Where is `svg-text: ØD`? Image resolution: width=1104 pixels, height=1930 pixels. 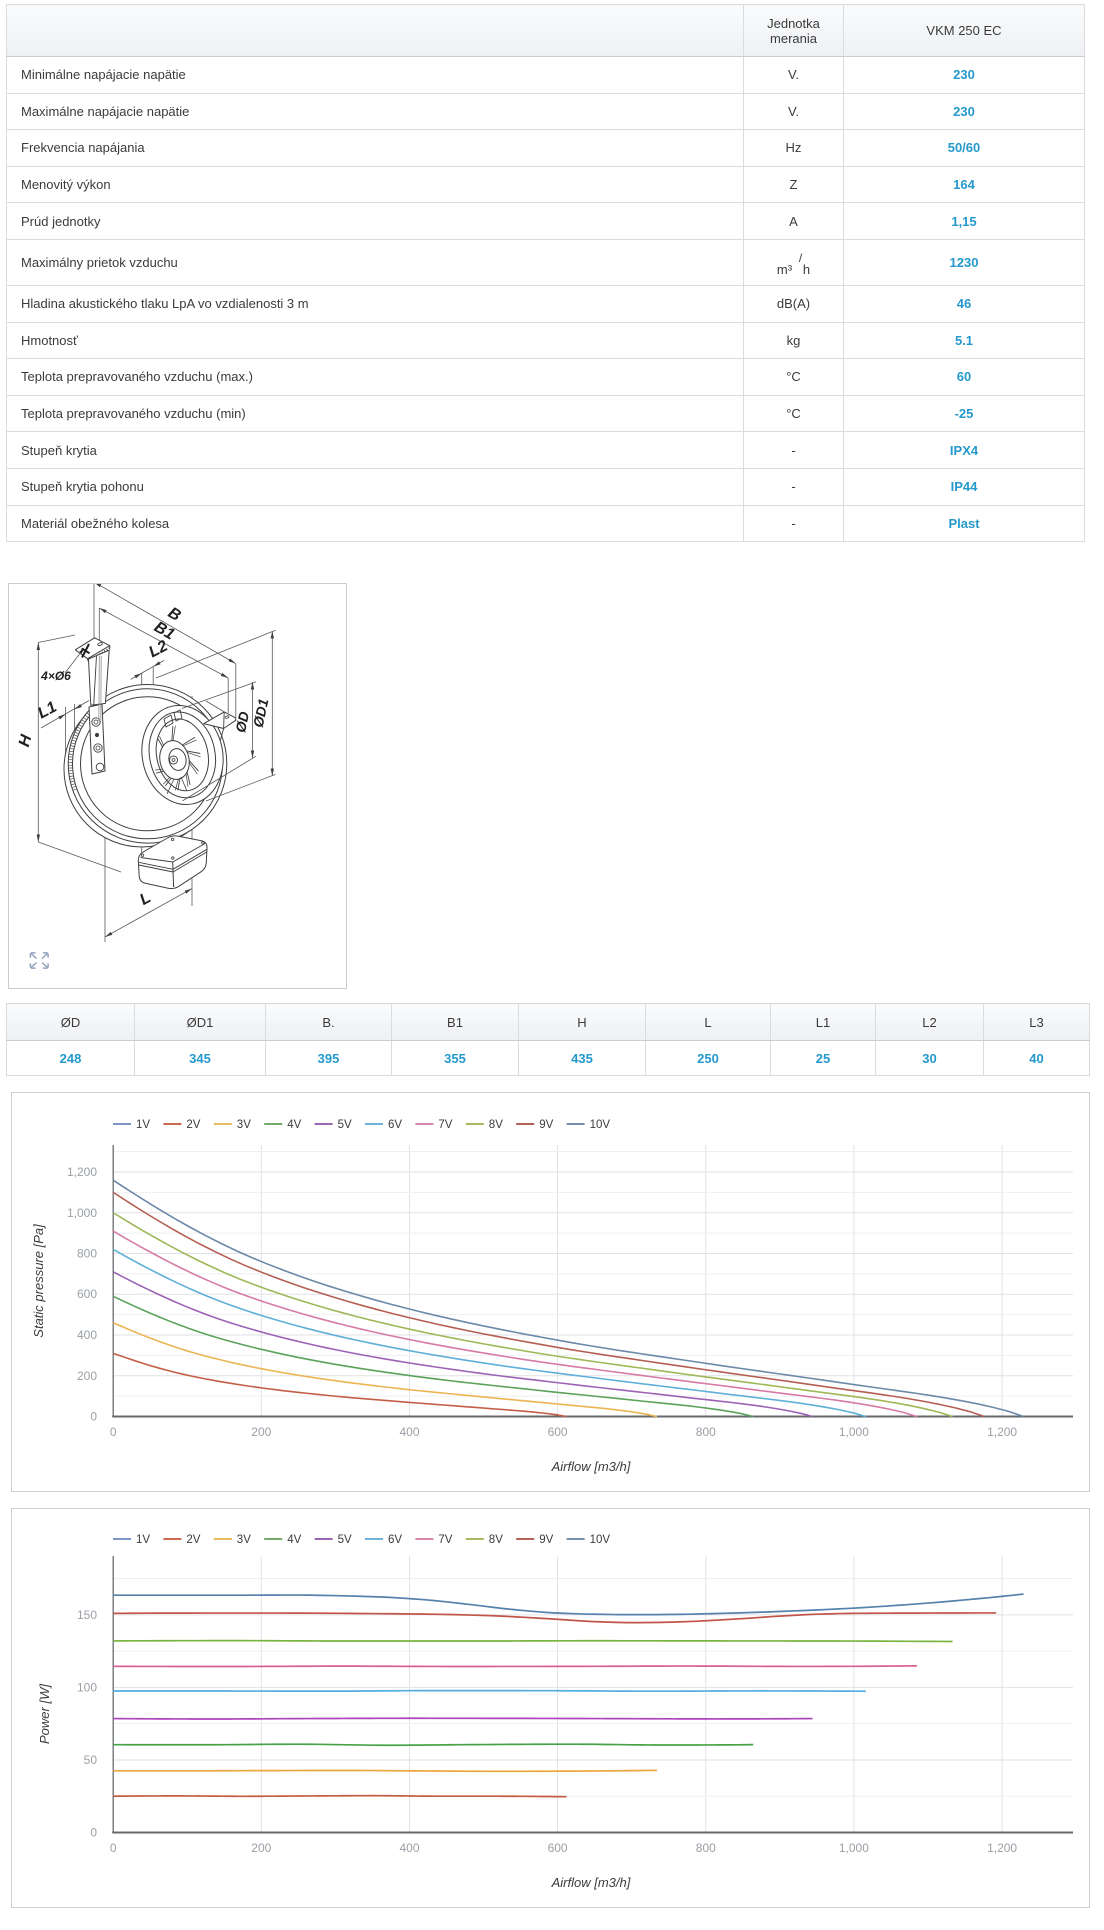 svg-text: ØD is located at coordinates (242, 722).